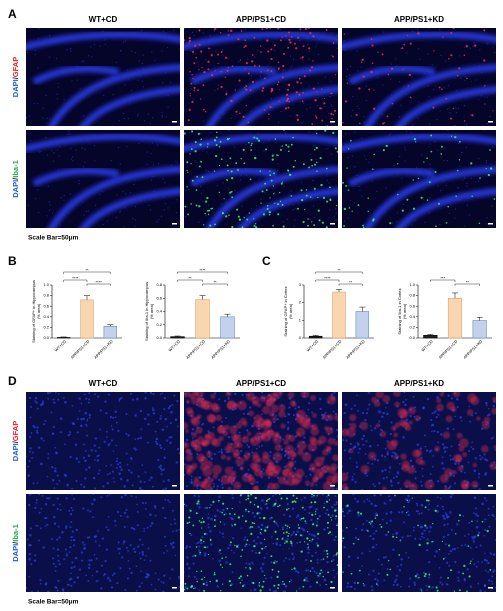 The width and height of the screenshot is (503, 611). What do you see at coordinates (202, 319) in the screenshot?
I see `bar` at bounding box center [202, 319].